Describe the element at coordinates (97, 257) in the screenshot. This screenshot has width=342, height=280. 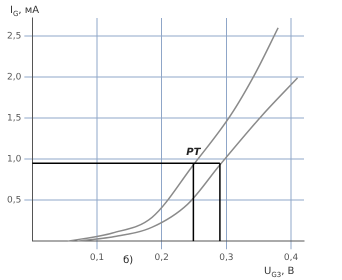
I see `x-tick-label: 0,1` at that location.